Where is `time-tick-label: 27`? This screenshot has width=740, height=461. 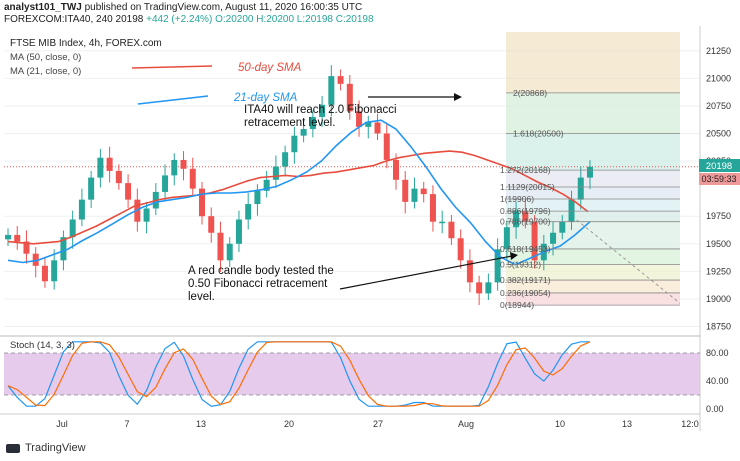 time-tick-label: 27 is located at coordinates (378, 424).